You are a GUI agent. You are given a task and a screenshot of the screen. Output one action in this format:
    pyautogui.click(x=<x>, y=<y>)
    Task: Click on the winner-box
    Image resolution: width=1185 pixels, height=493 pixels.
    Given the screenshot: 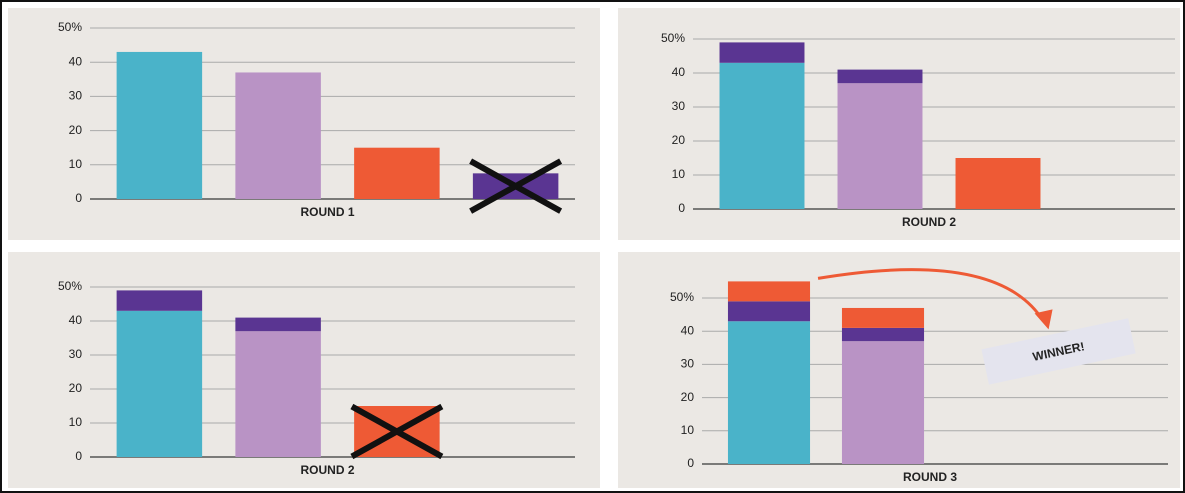 What is the action you would take?
    pyautogui.click(x=1058, y=351)
    